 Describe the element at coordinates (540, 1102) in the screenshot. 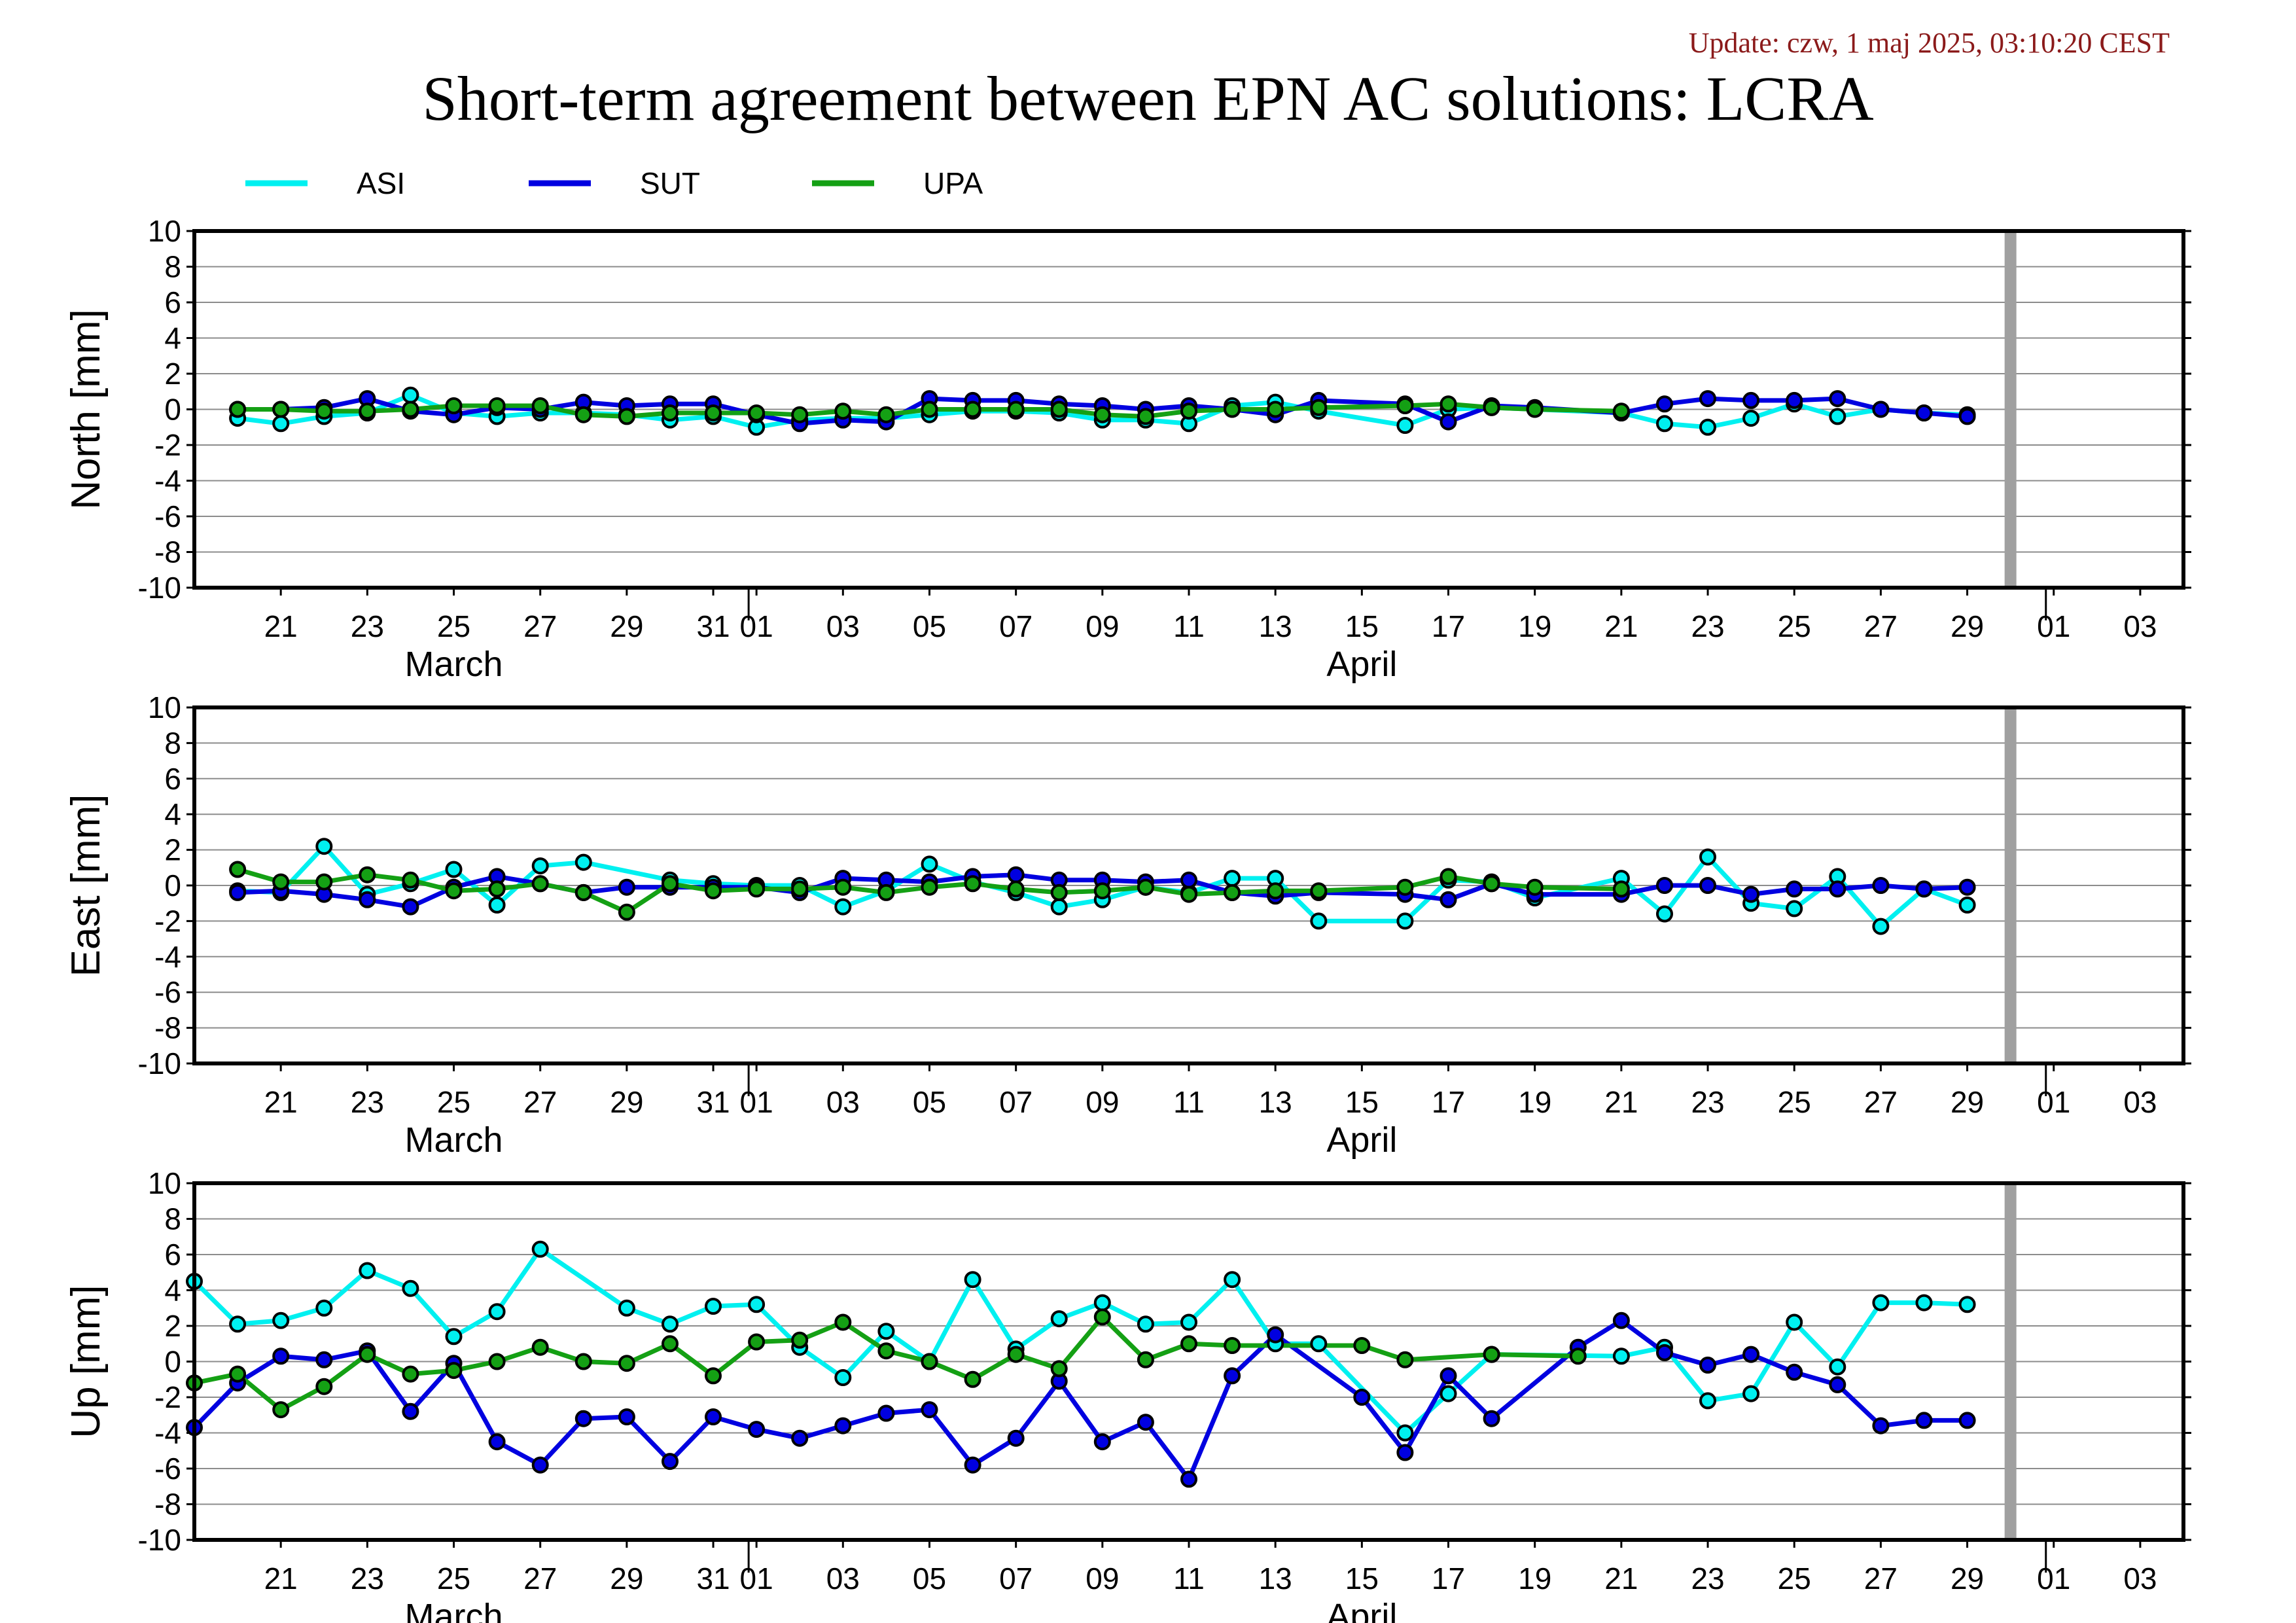

I see `x-tick-label: 27` at that location.